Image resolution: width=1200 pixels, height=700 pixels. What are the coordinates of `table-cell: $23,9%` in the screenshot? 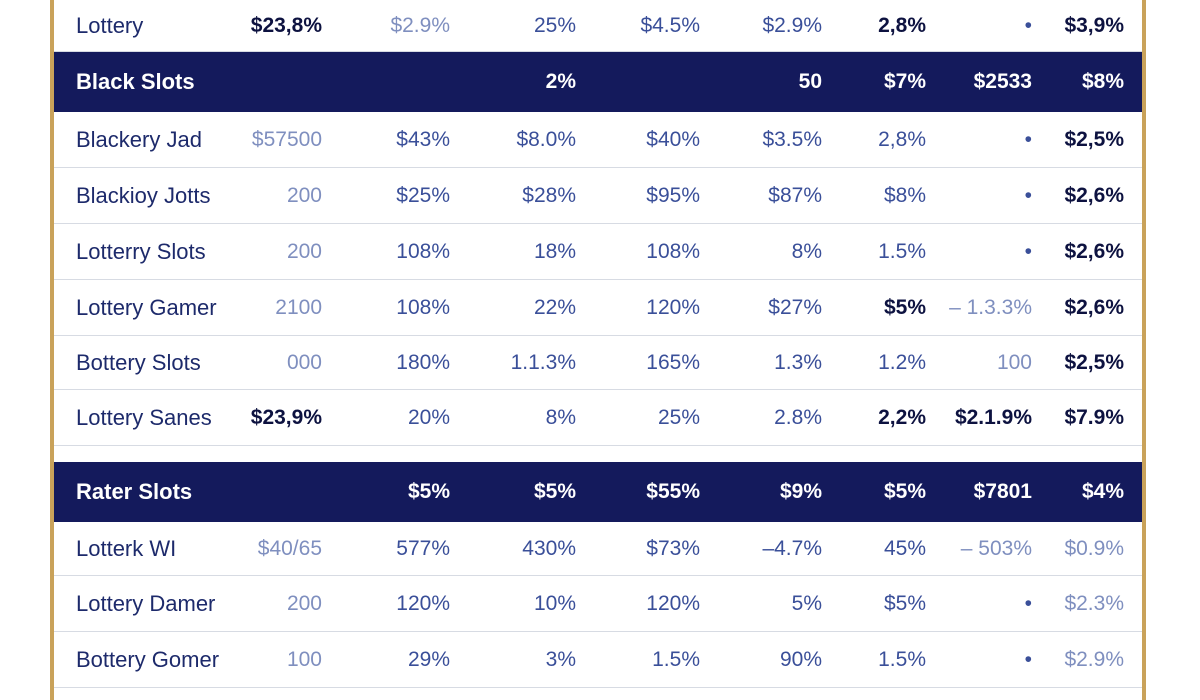 It's located at (286, 417).